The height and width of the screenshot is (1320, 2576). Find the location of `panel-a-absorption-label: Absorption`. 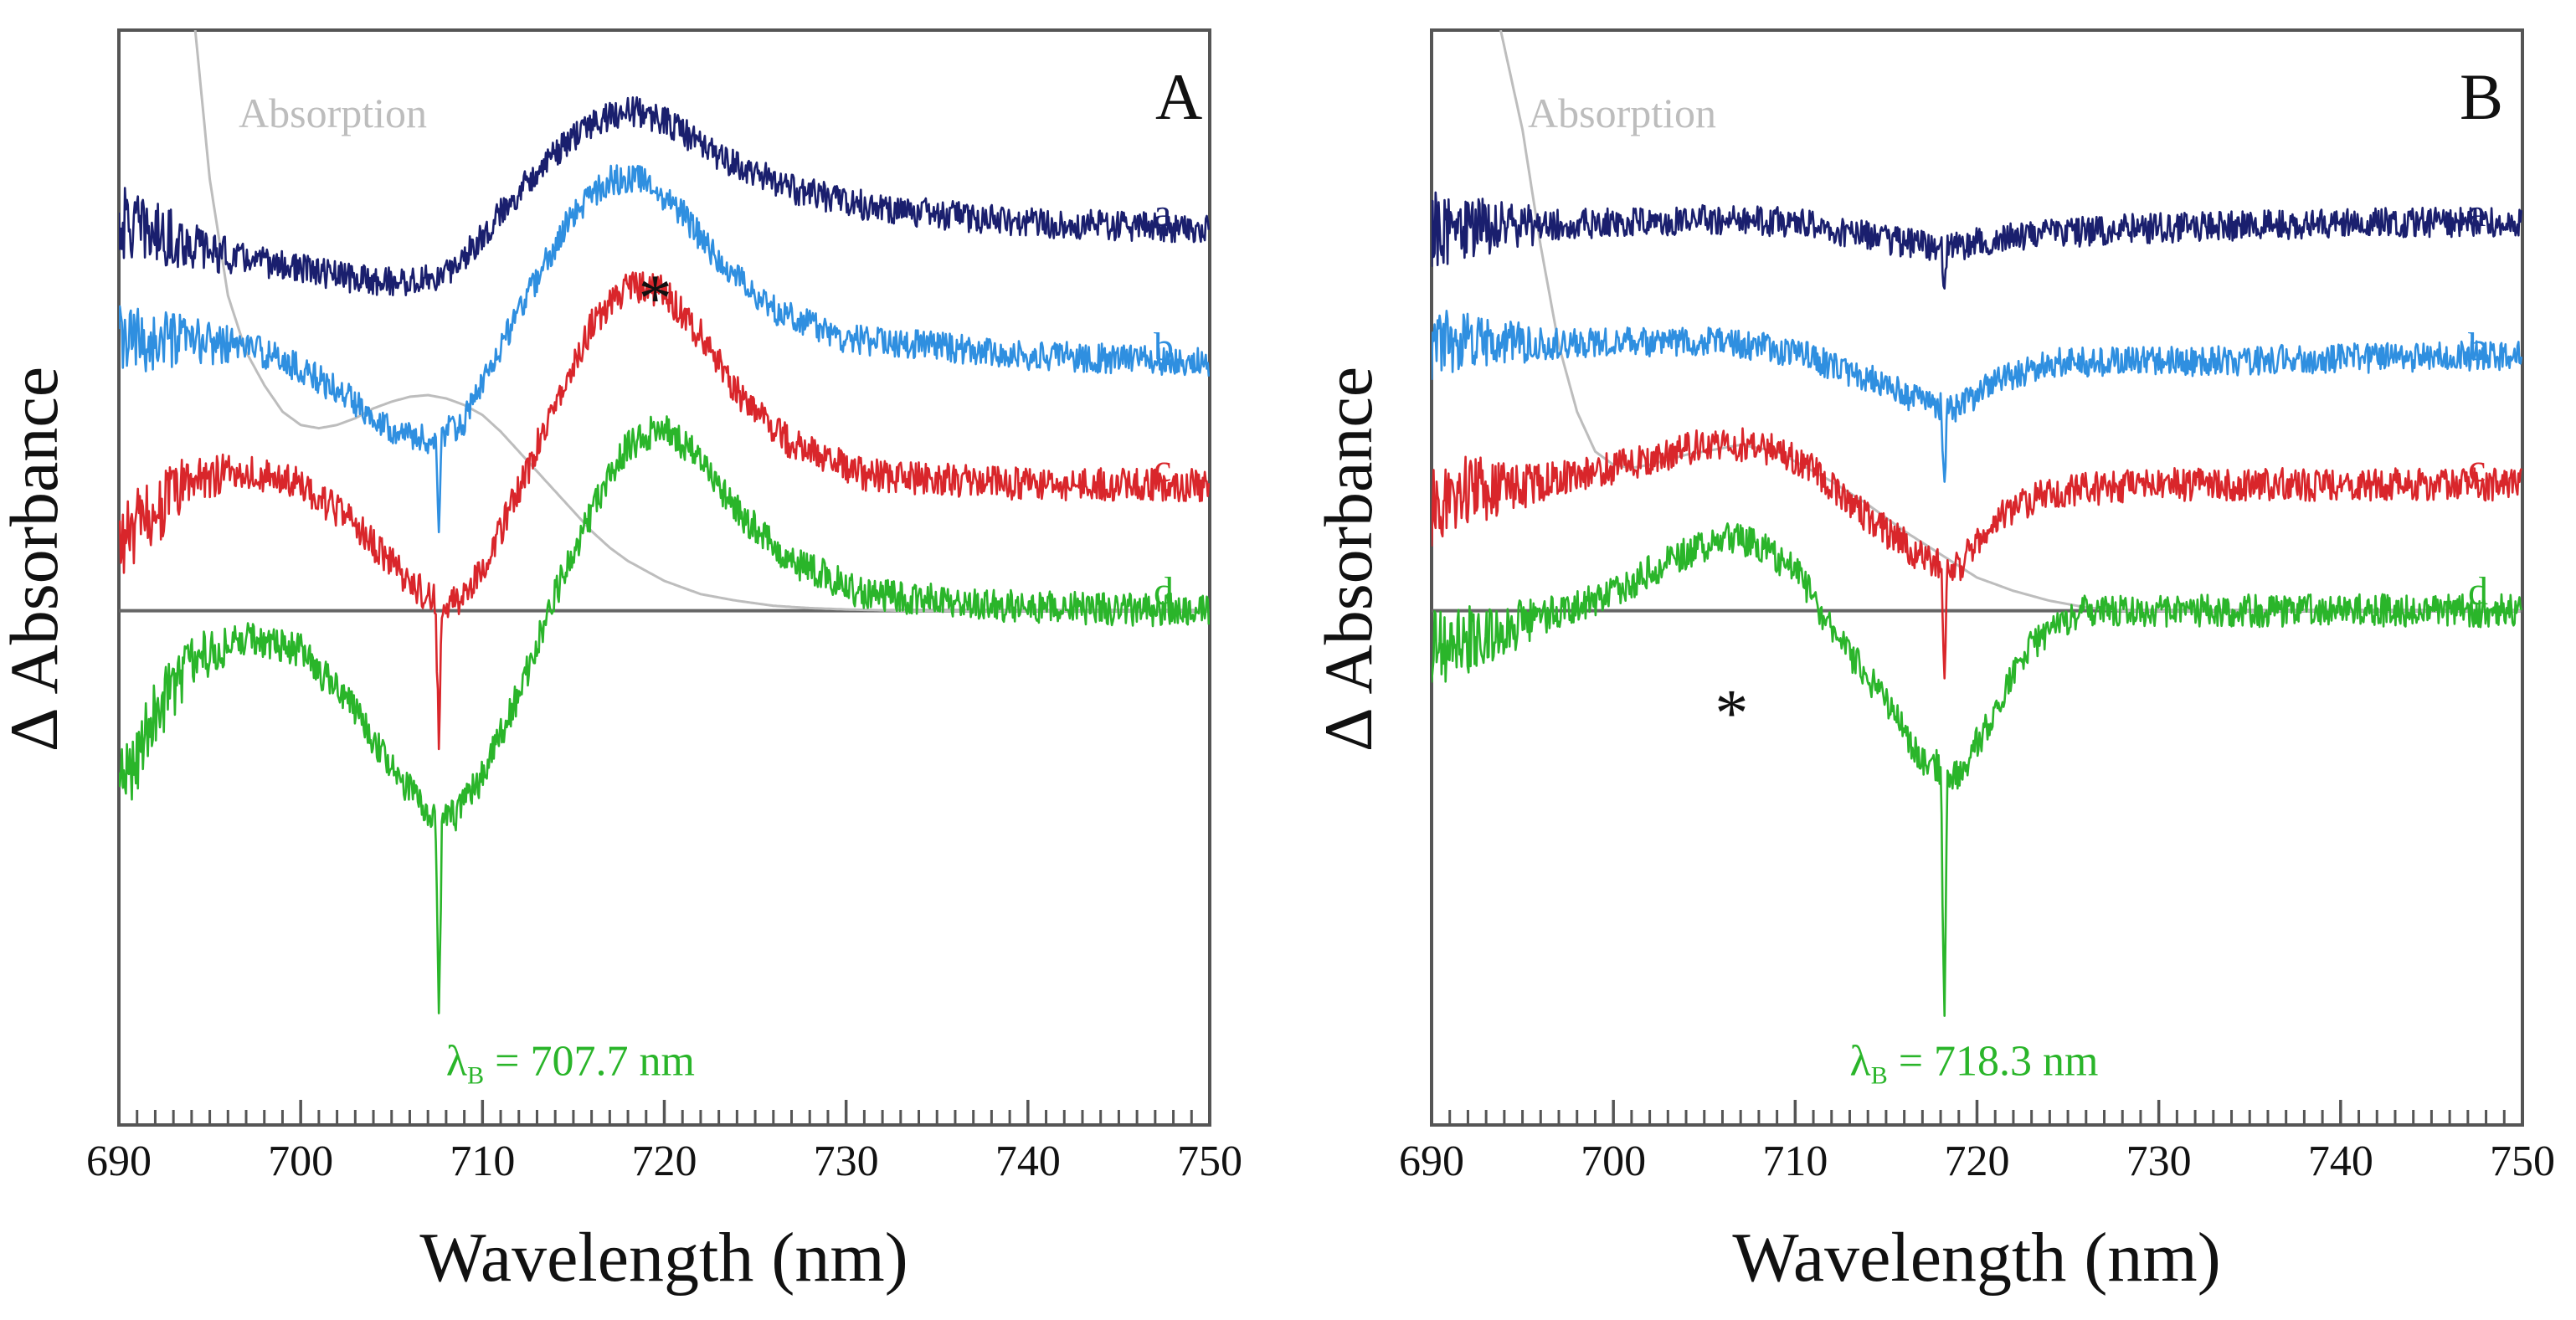

panel-a-absorption-label: Absorption is located at coordinates (333, 113).